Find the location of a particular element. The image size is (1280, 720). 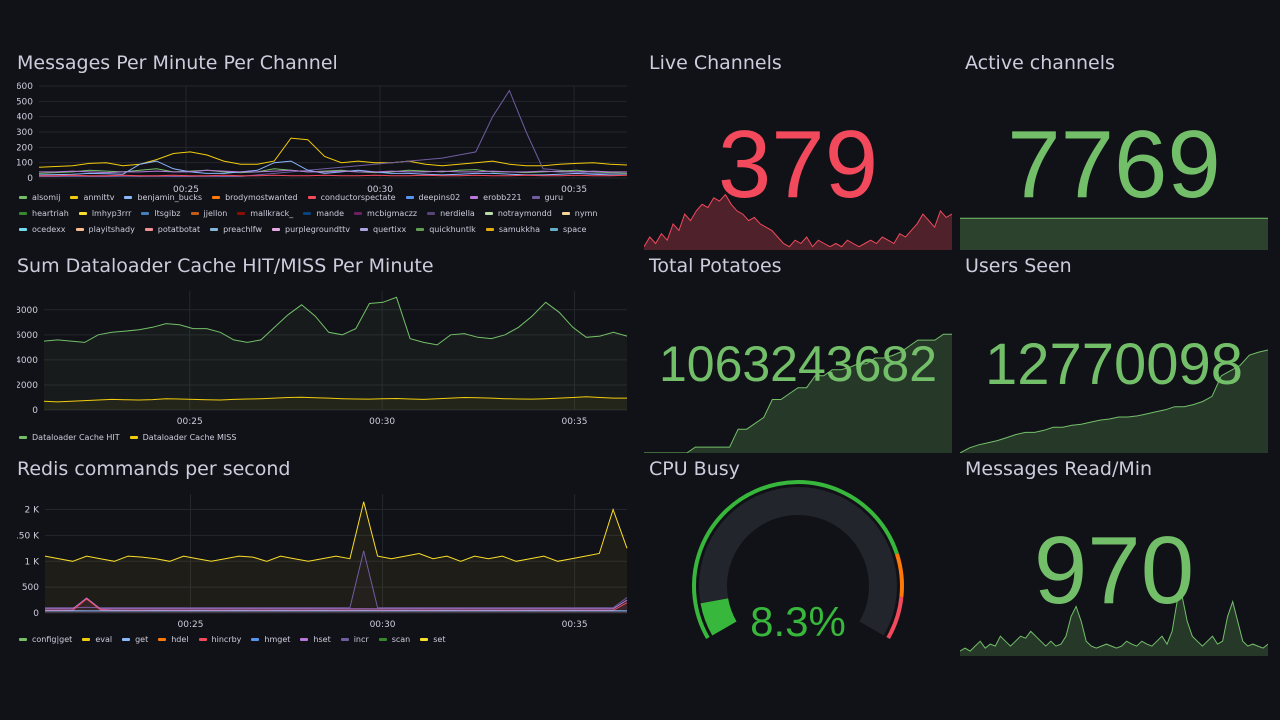

messages-per-minute-chart: 0 100 200 300 400 500 600 00:25 00:30 00:35 is located at coordinates (323, 137).